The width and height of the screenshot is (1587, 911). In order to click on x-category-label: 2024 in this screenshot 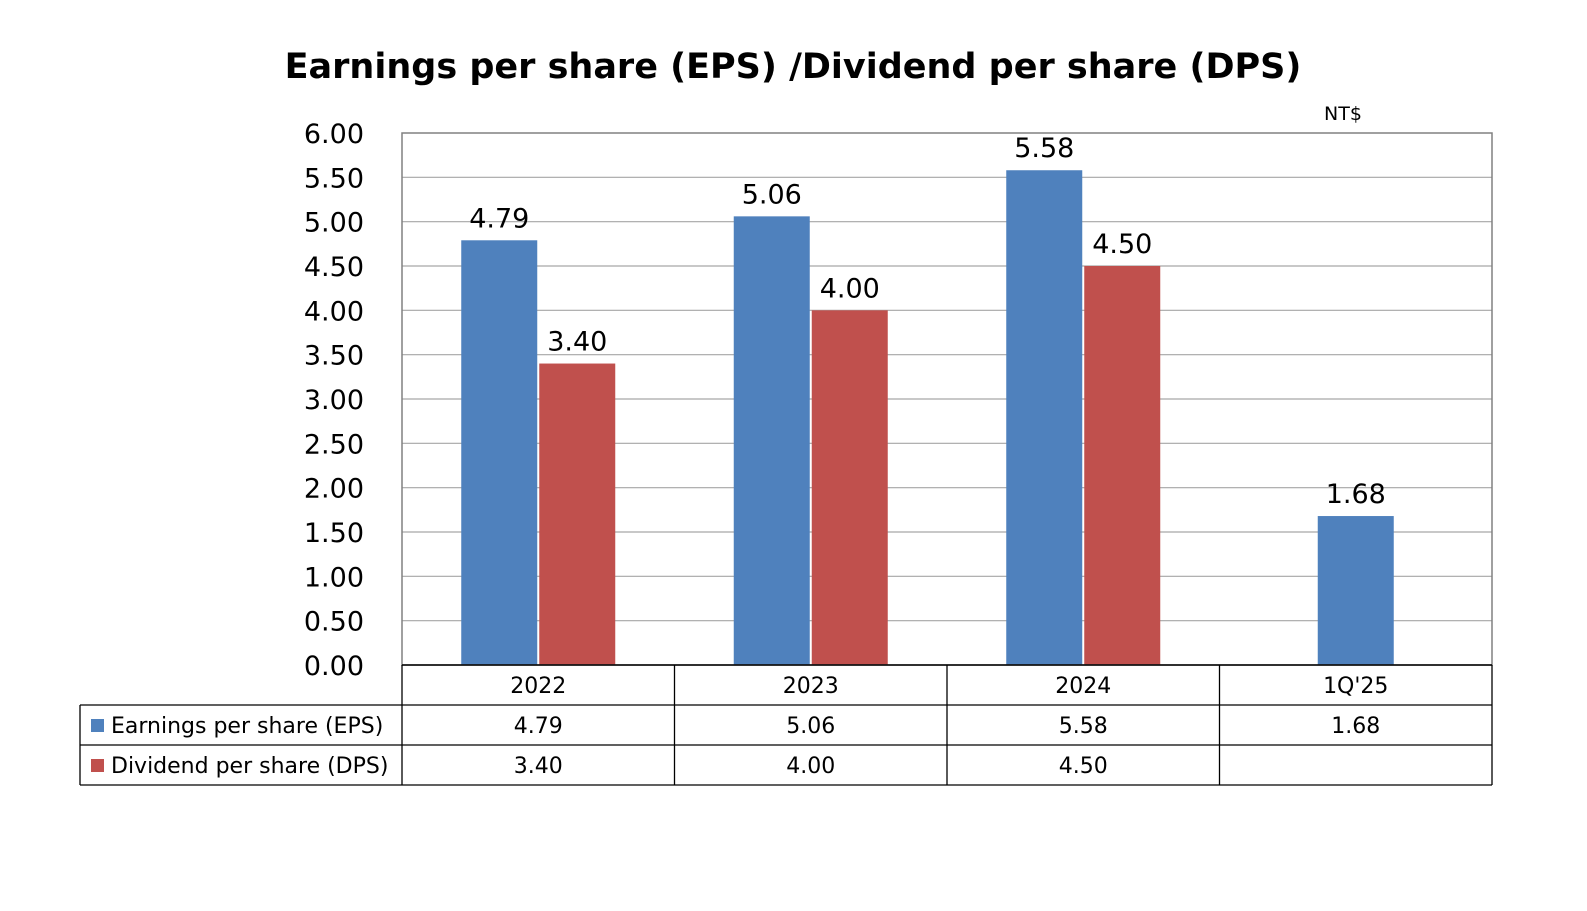, I will do `click(1083, 686)`.